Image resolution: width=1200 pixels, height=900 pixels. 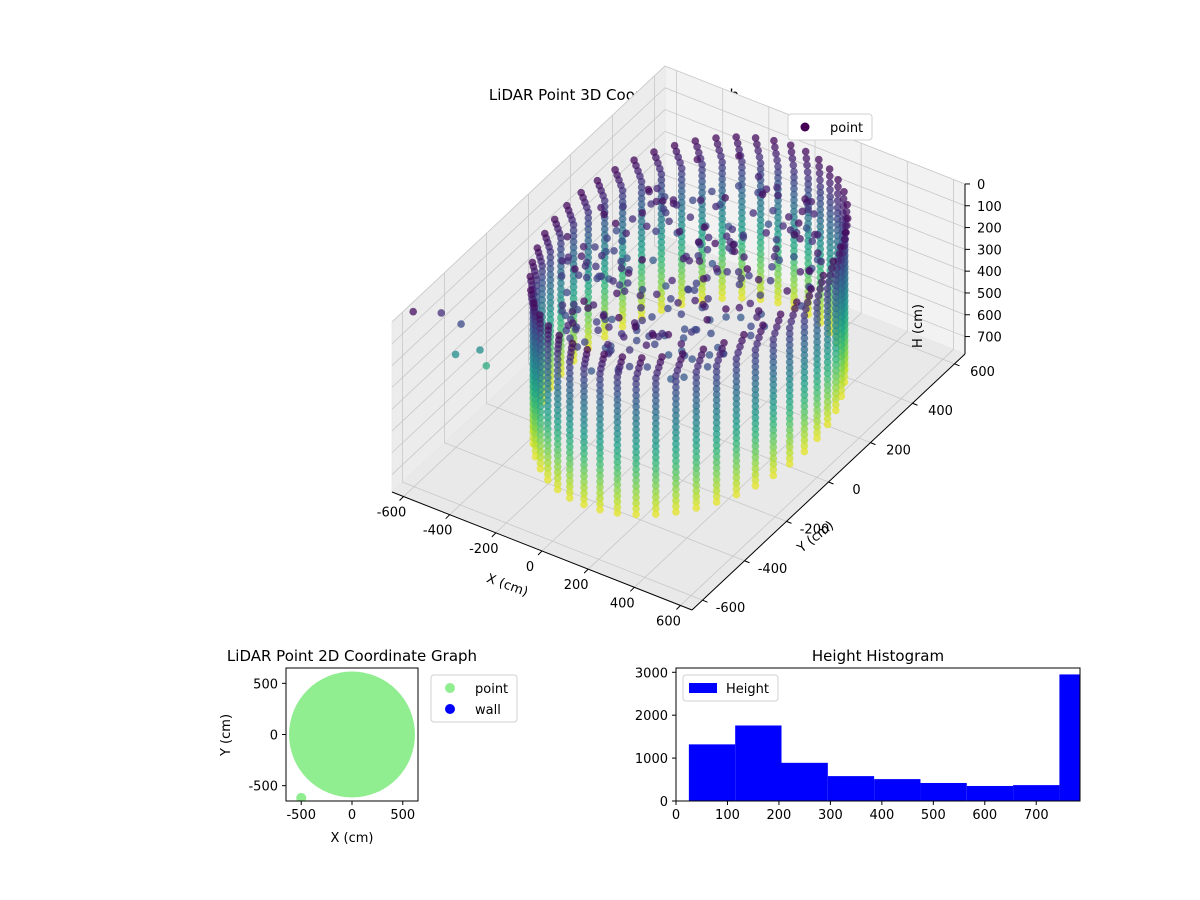 What do you see at coordinates (933, 815) in the screenshot?
I see `tick-hist-x-label: 500` at bounding box center [933, 815].